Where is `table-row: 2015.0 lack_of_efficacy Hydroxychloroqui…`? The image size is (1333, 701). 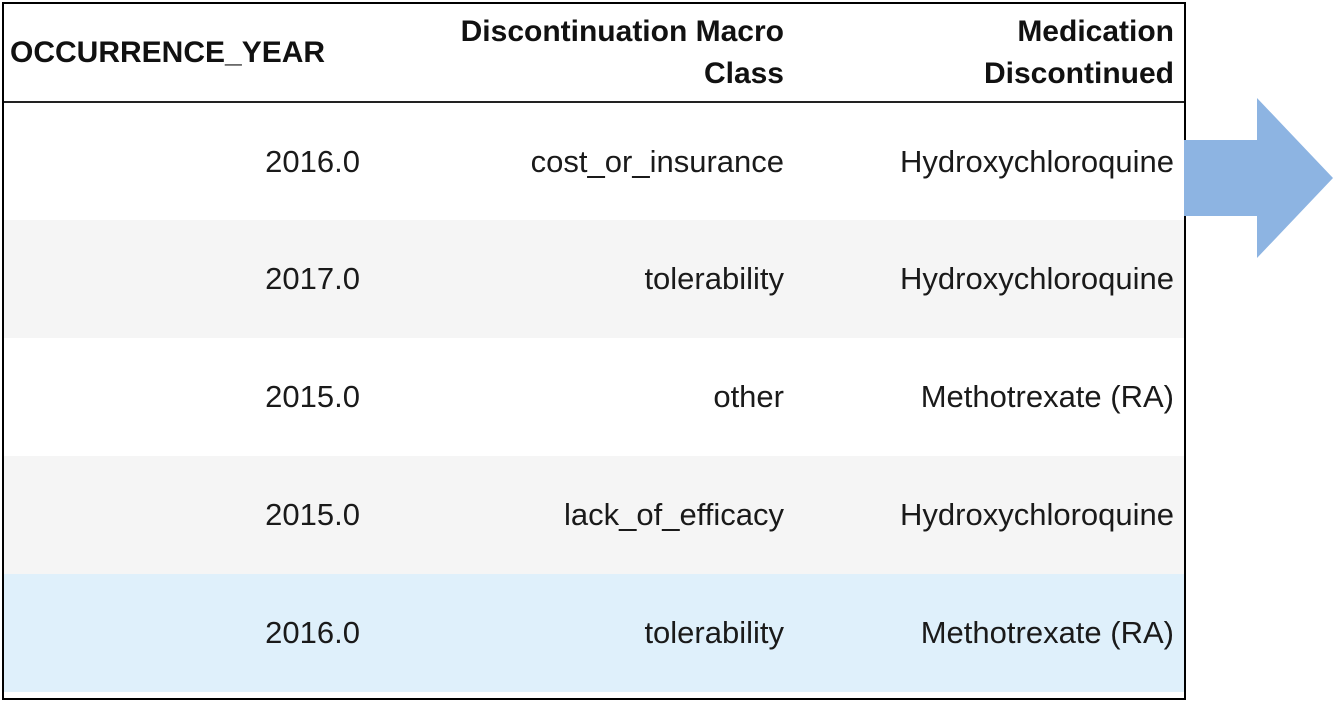 table-row: 2015.0 lack_of_efficacy Hydroxychloroqui… is located at coordinates (594, 515).